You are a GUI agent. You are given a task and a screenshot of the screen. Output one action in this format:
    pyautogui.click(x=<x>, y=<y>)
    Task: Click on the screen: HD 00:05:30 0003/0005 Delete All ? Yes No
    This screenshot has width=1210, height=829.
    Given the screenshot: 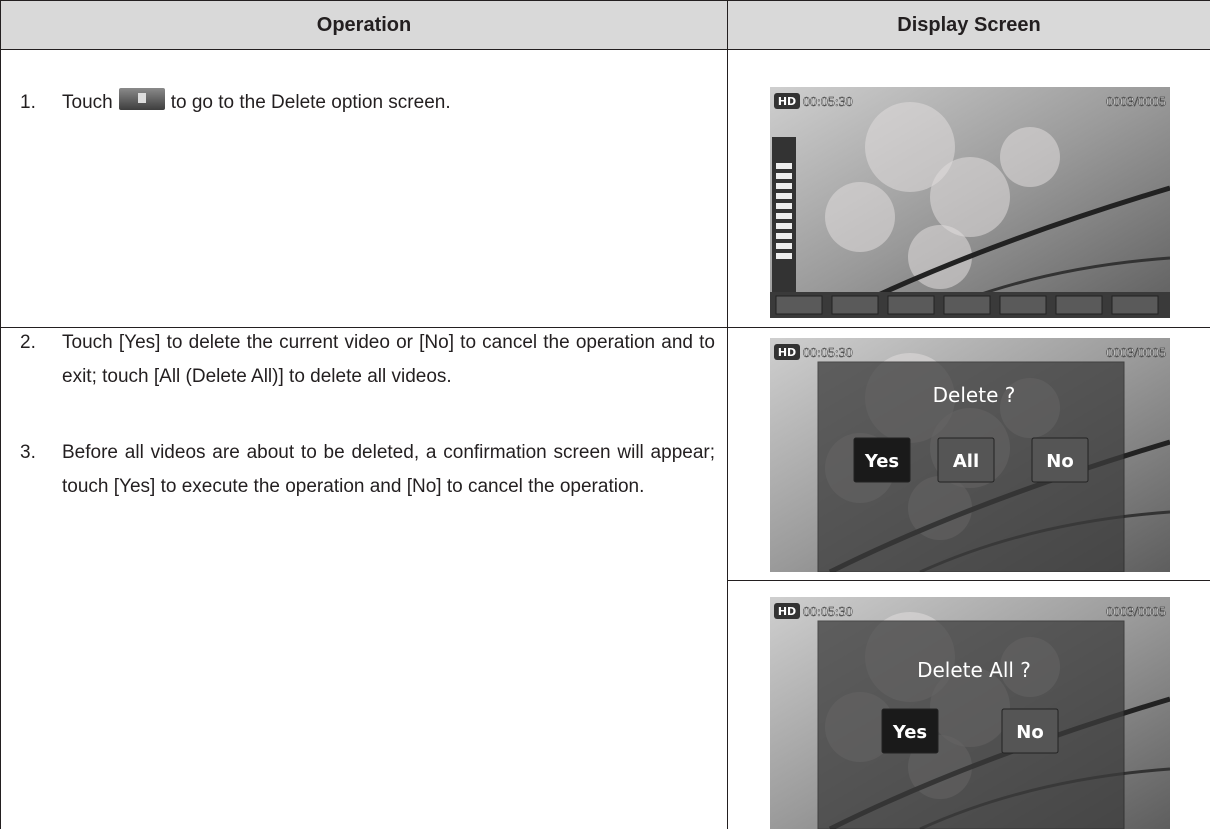 What is the action you would take?
    pyautogui.click(x=970, y=713)
    